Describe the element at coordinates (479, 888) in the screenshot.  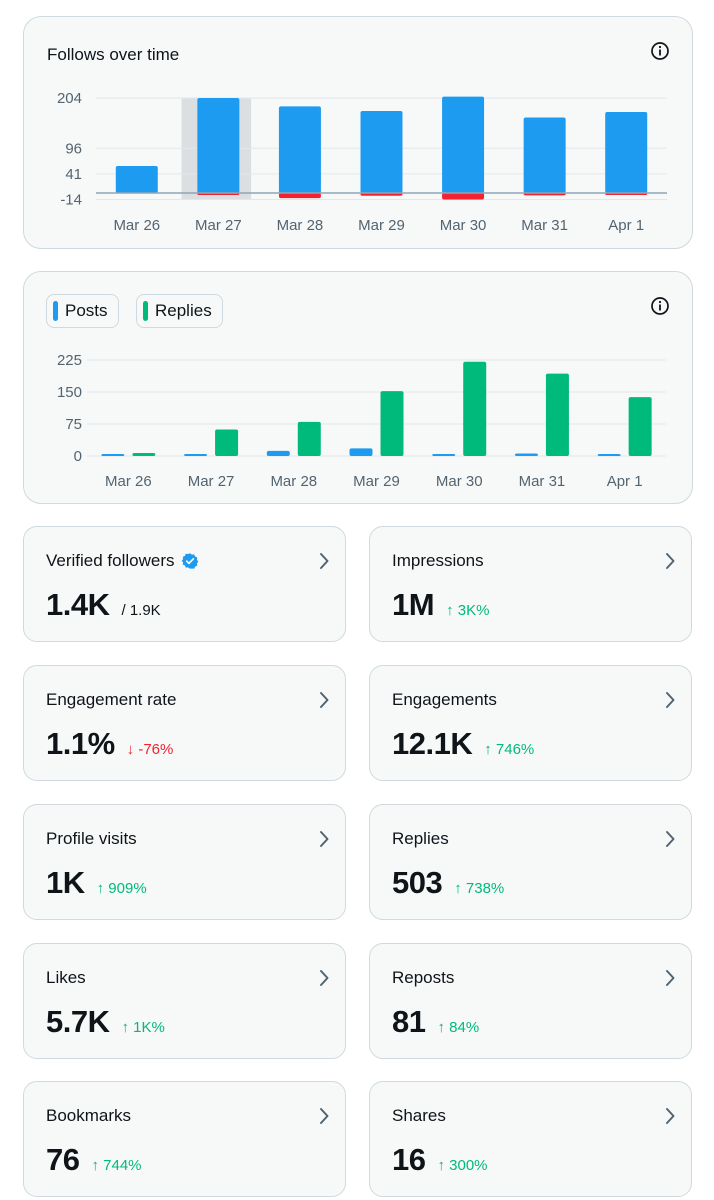
I see `metric-change: ↑ 738%` at that location.